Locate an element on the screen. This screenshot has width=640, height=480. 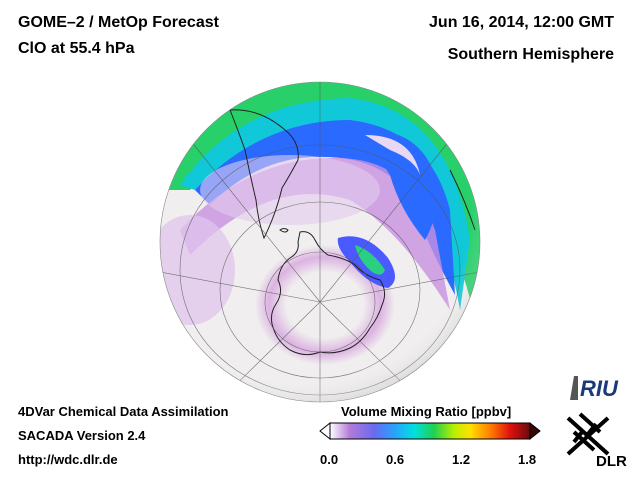
version-label: SACADA Version 2.4 is located at coordinates (82, 435).